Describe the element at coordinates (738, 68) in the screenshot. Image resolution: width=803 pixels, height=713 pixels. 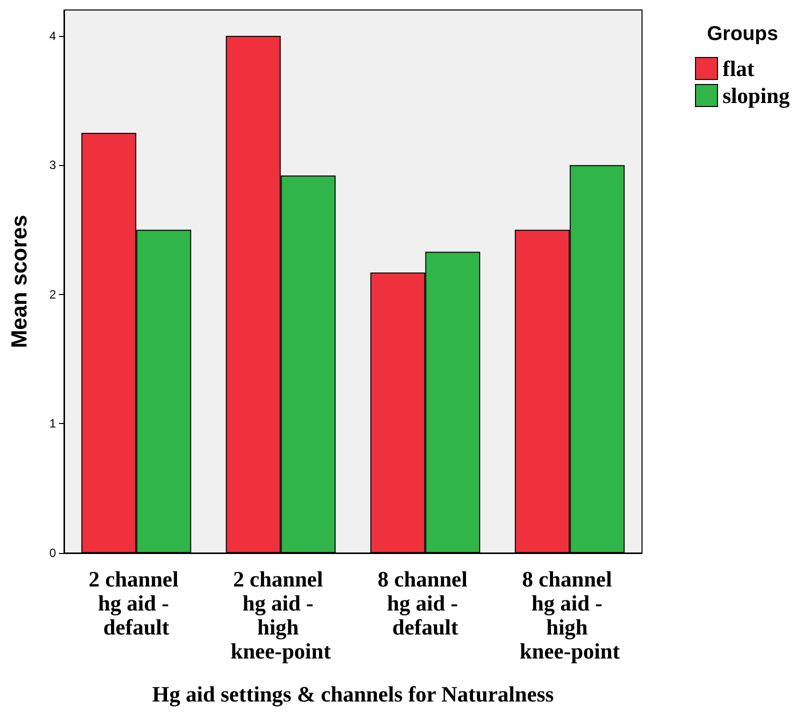
I see `legend-label: flat` at that location.